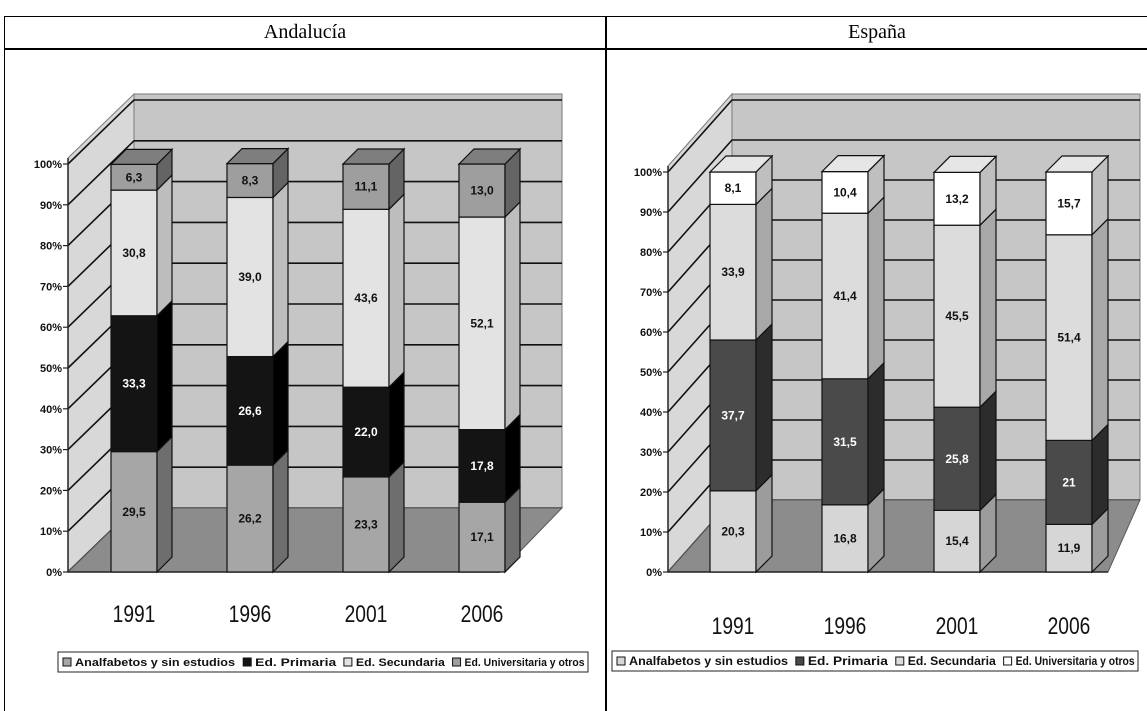 The width and height of the screenshot is (1147, 711). Describe the element at coordinates (250, 411) in the screenshot. I see `data-label: 26,6` at that location.